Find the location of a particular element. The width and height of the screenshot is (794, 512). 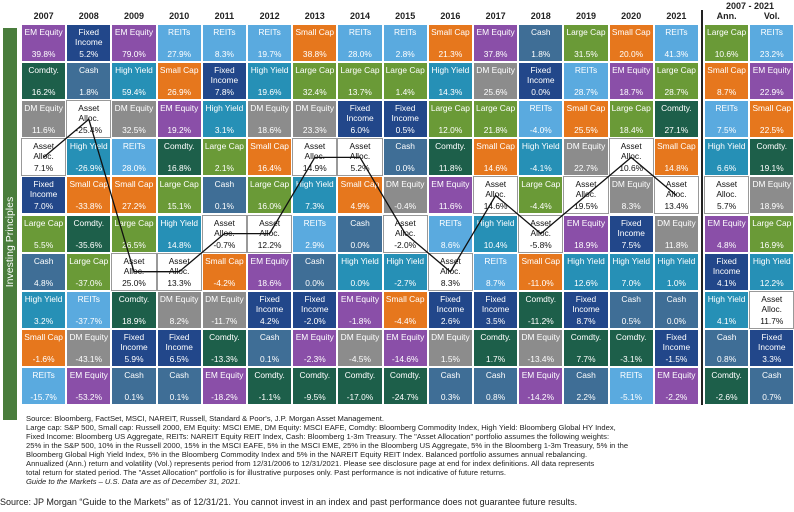

return-value: 3.1% is located at coordinates (224, 130).